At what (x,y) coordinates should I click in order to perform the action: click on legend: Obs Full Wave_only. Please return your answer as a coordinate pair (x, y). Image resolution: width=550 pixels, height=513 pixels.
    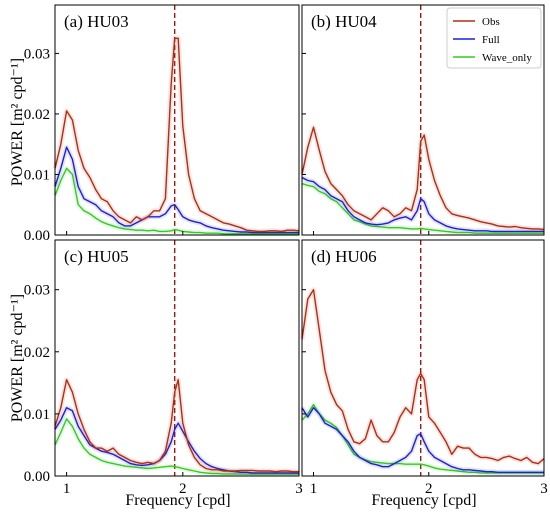
    Looking at the image, I should click on (494, 38).